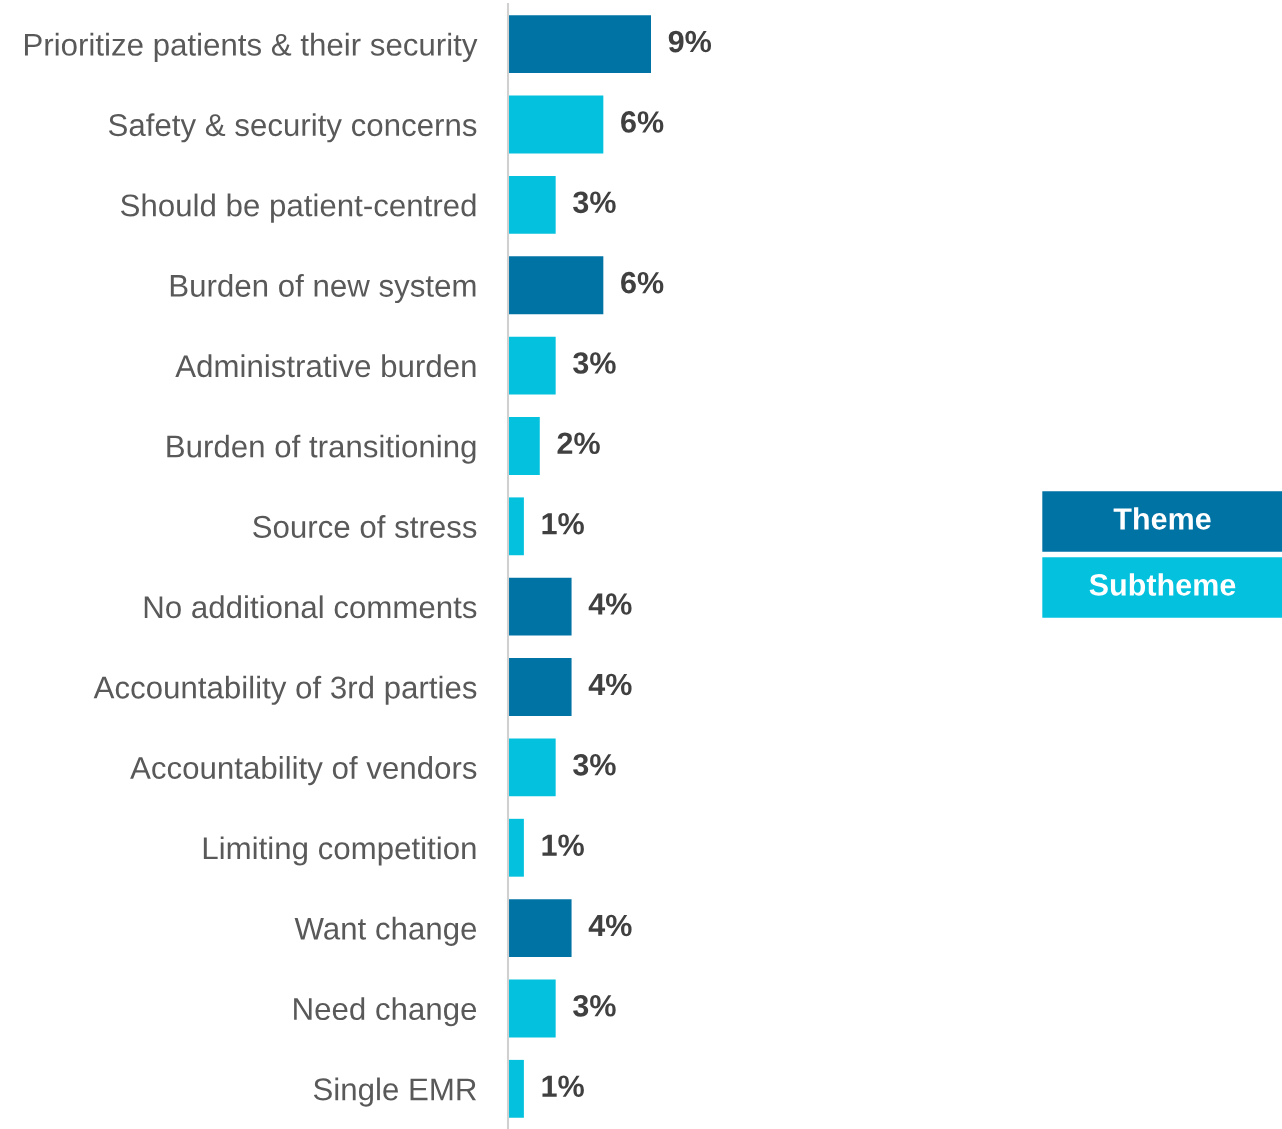  I want to click on y-tick-label: Need change, so click(385, 1012).